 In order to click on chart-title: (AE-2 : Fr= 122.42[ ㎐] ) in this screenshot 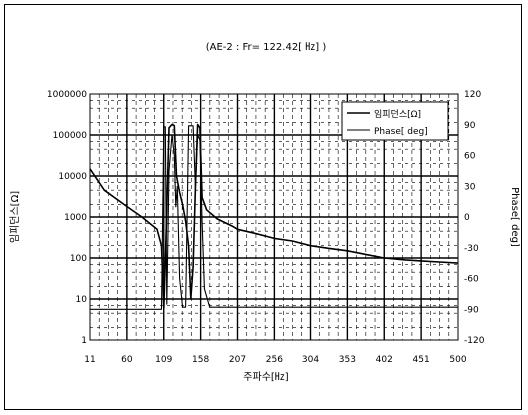, I will do `click(266, 47)`.